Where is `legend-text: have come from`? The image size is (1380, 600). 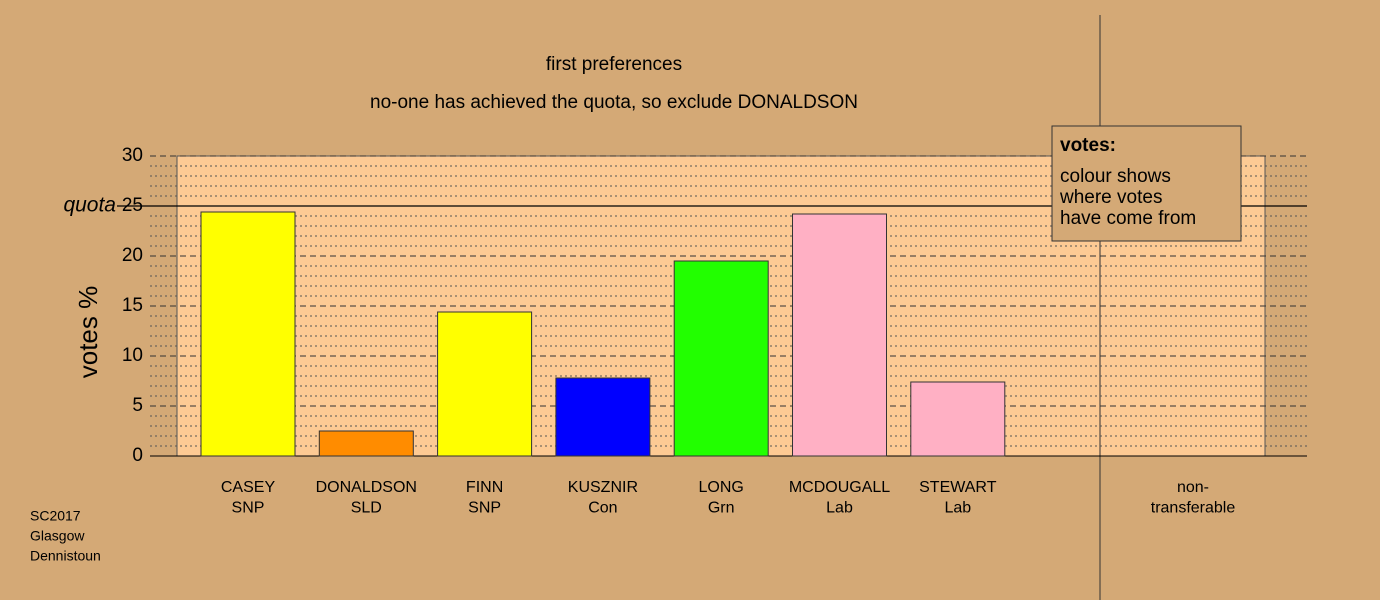
legend-text: have come from is located at coordinates (1128, 218).